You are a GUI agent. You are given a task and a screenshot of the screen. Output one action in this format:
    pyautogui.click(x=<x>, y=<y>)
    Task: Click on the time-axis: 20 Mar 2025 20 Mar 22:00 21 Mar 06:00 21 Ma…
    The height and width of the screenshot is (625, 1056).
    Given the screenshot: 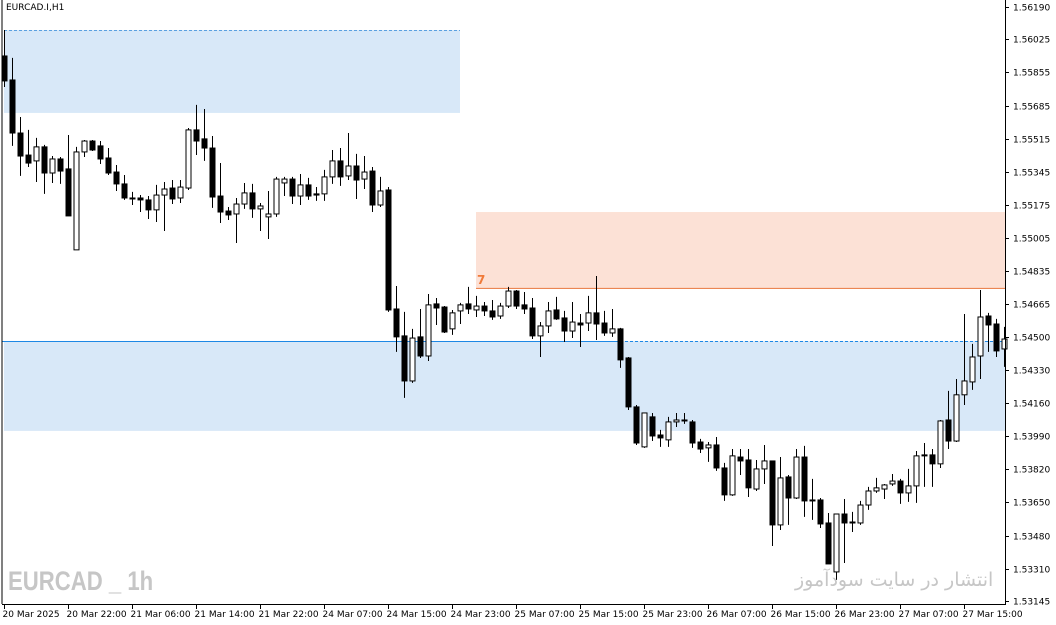 What is the action you would take?
    pyautogui.click(x=513, y=612)
    